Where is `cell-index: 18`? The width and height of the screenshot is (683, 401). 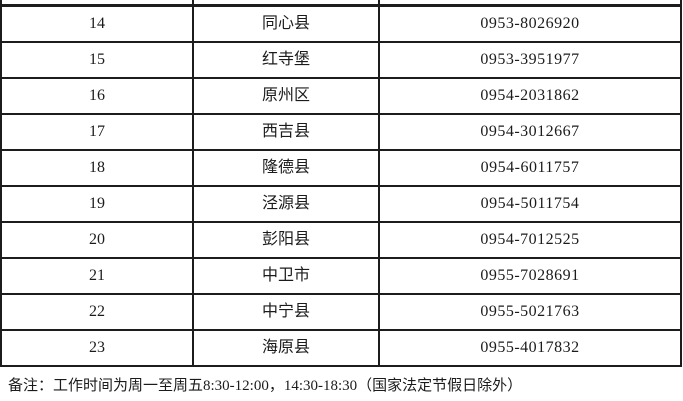
cell-index: 18 is located at coordinates (97, 168).